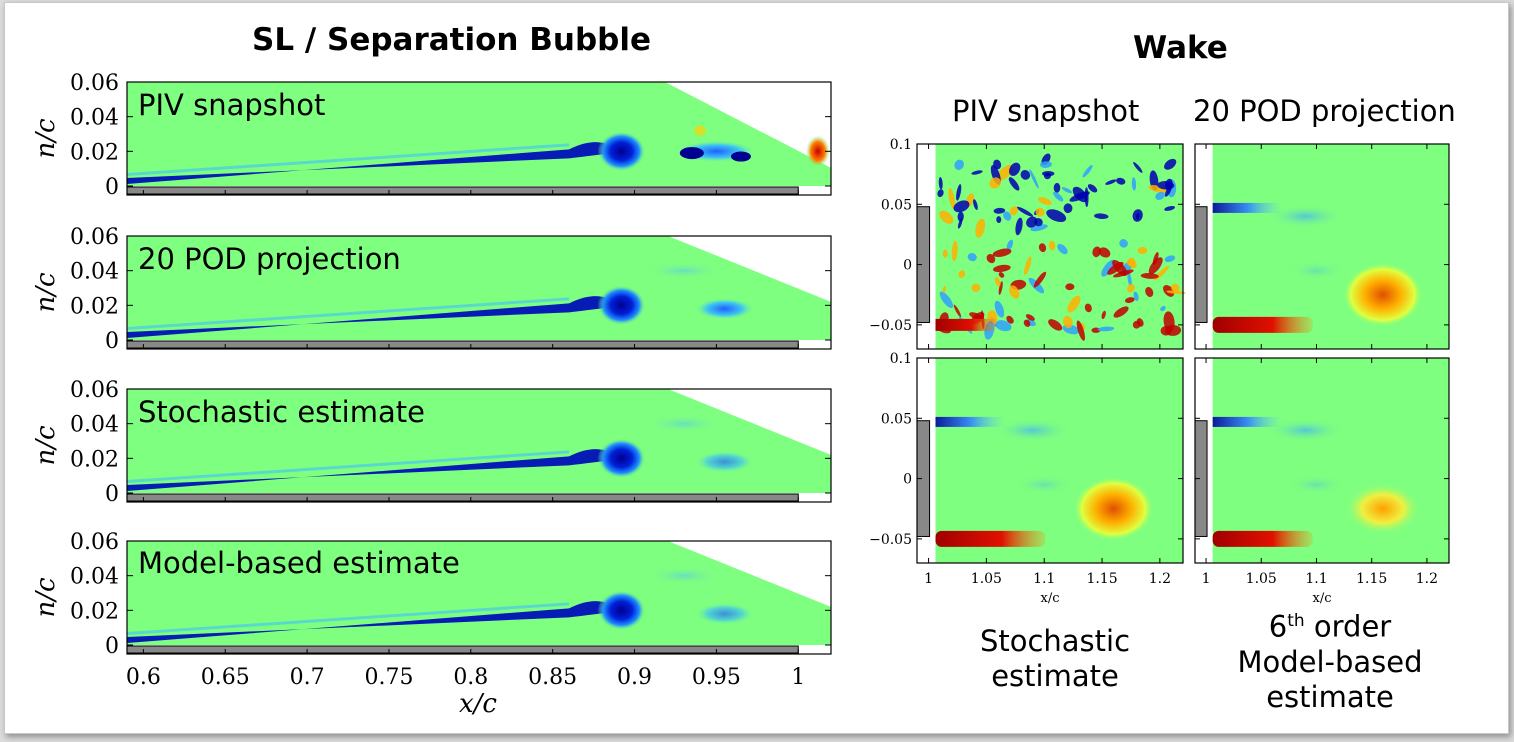 This screenshot has width=1514, height=742. I want to click on caption-col2-line1: 6th order, so click(1330, 624).